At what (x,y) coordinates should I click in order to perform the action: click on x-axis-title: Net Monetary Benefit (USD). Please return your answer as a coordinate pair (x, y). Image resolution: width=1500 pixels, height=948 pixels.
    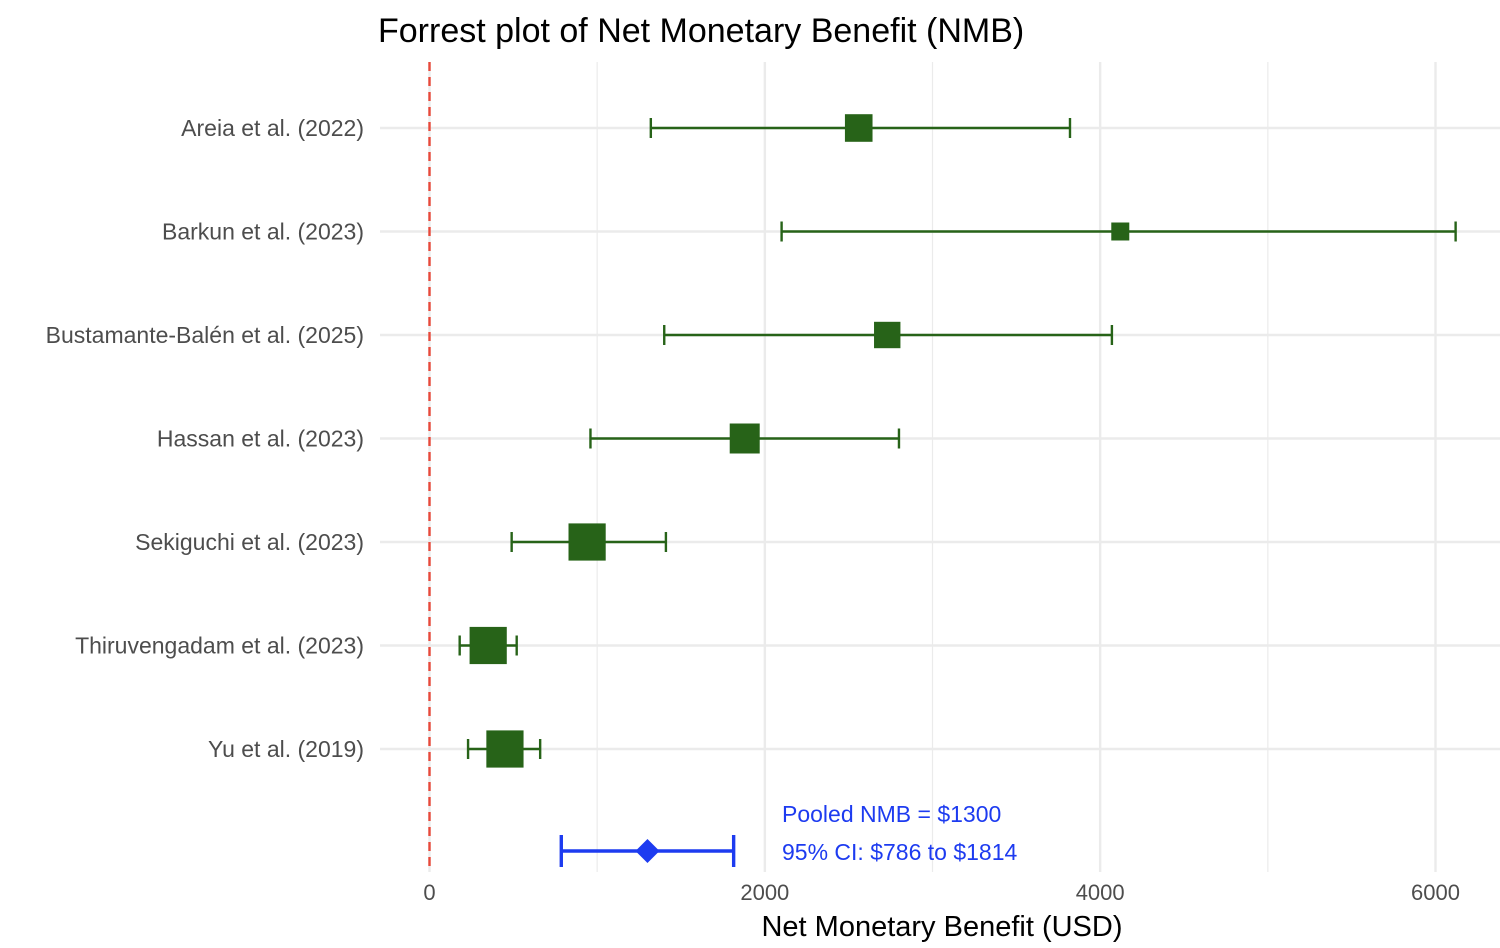
    Looking at the image, I should click on (941, 927).